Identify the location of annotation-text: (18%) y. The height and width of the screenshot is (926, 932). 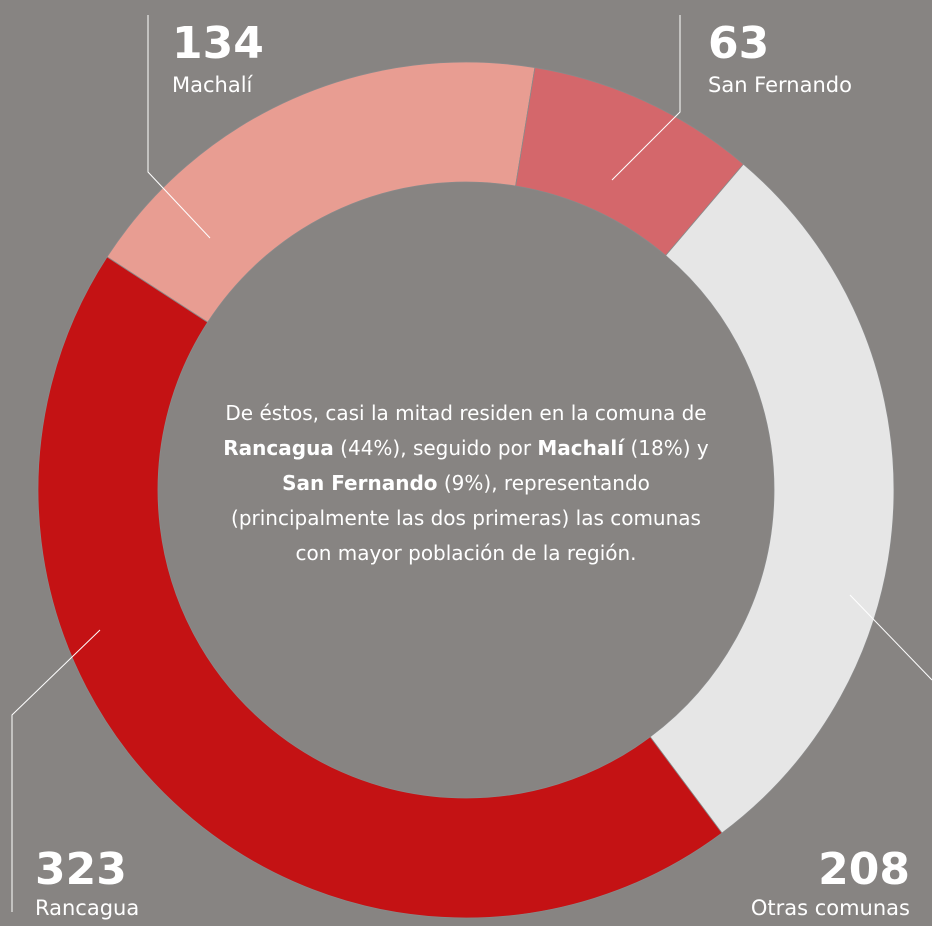
(666, 448).